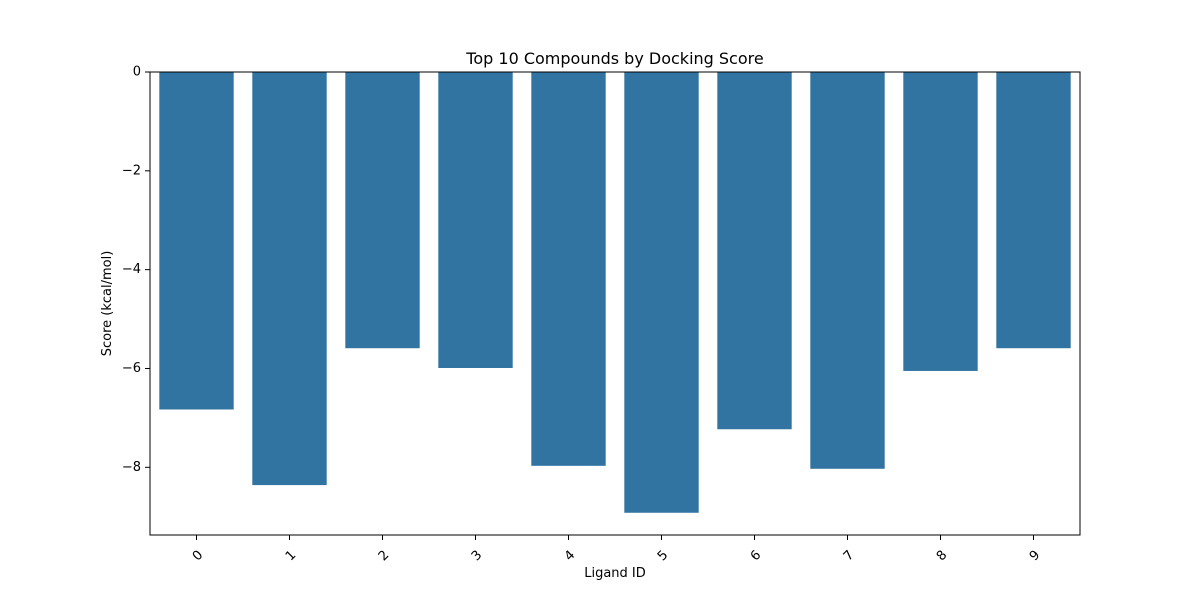 The image size is (1200, 600). Describe the element at coordinates (131, 269) in the screenshot. I see `y-tick-label: −4` at that location.